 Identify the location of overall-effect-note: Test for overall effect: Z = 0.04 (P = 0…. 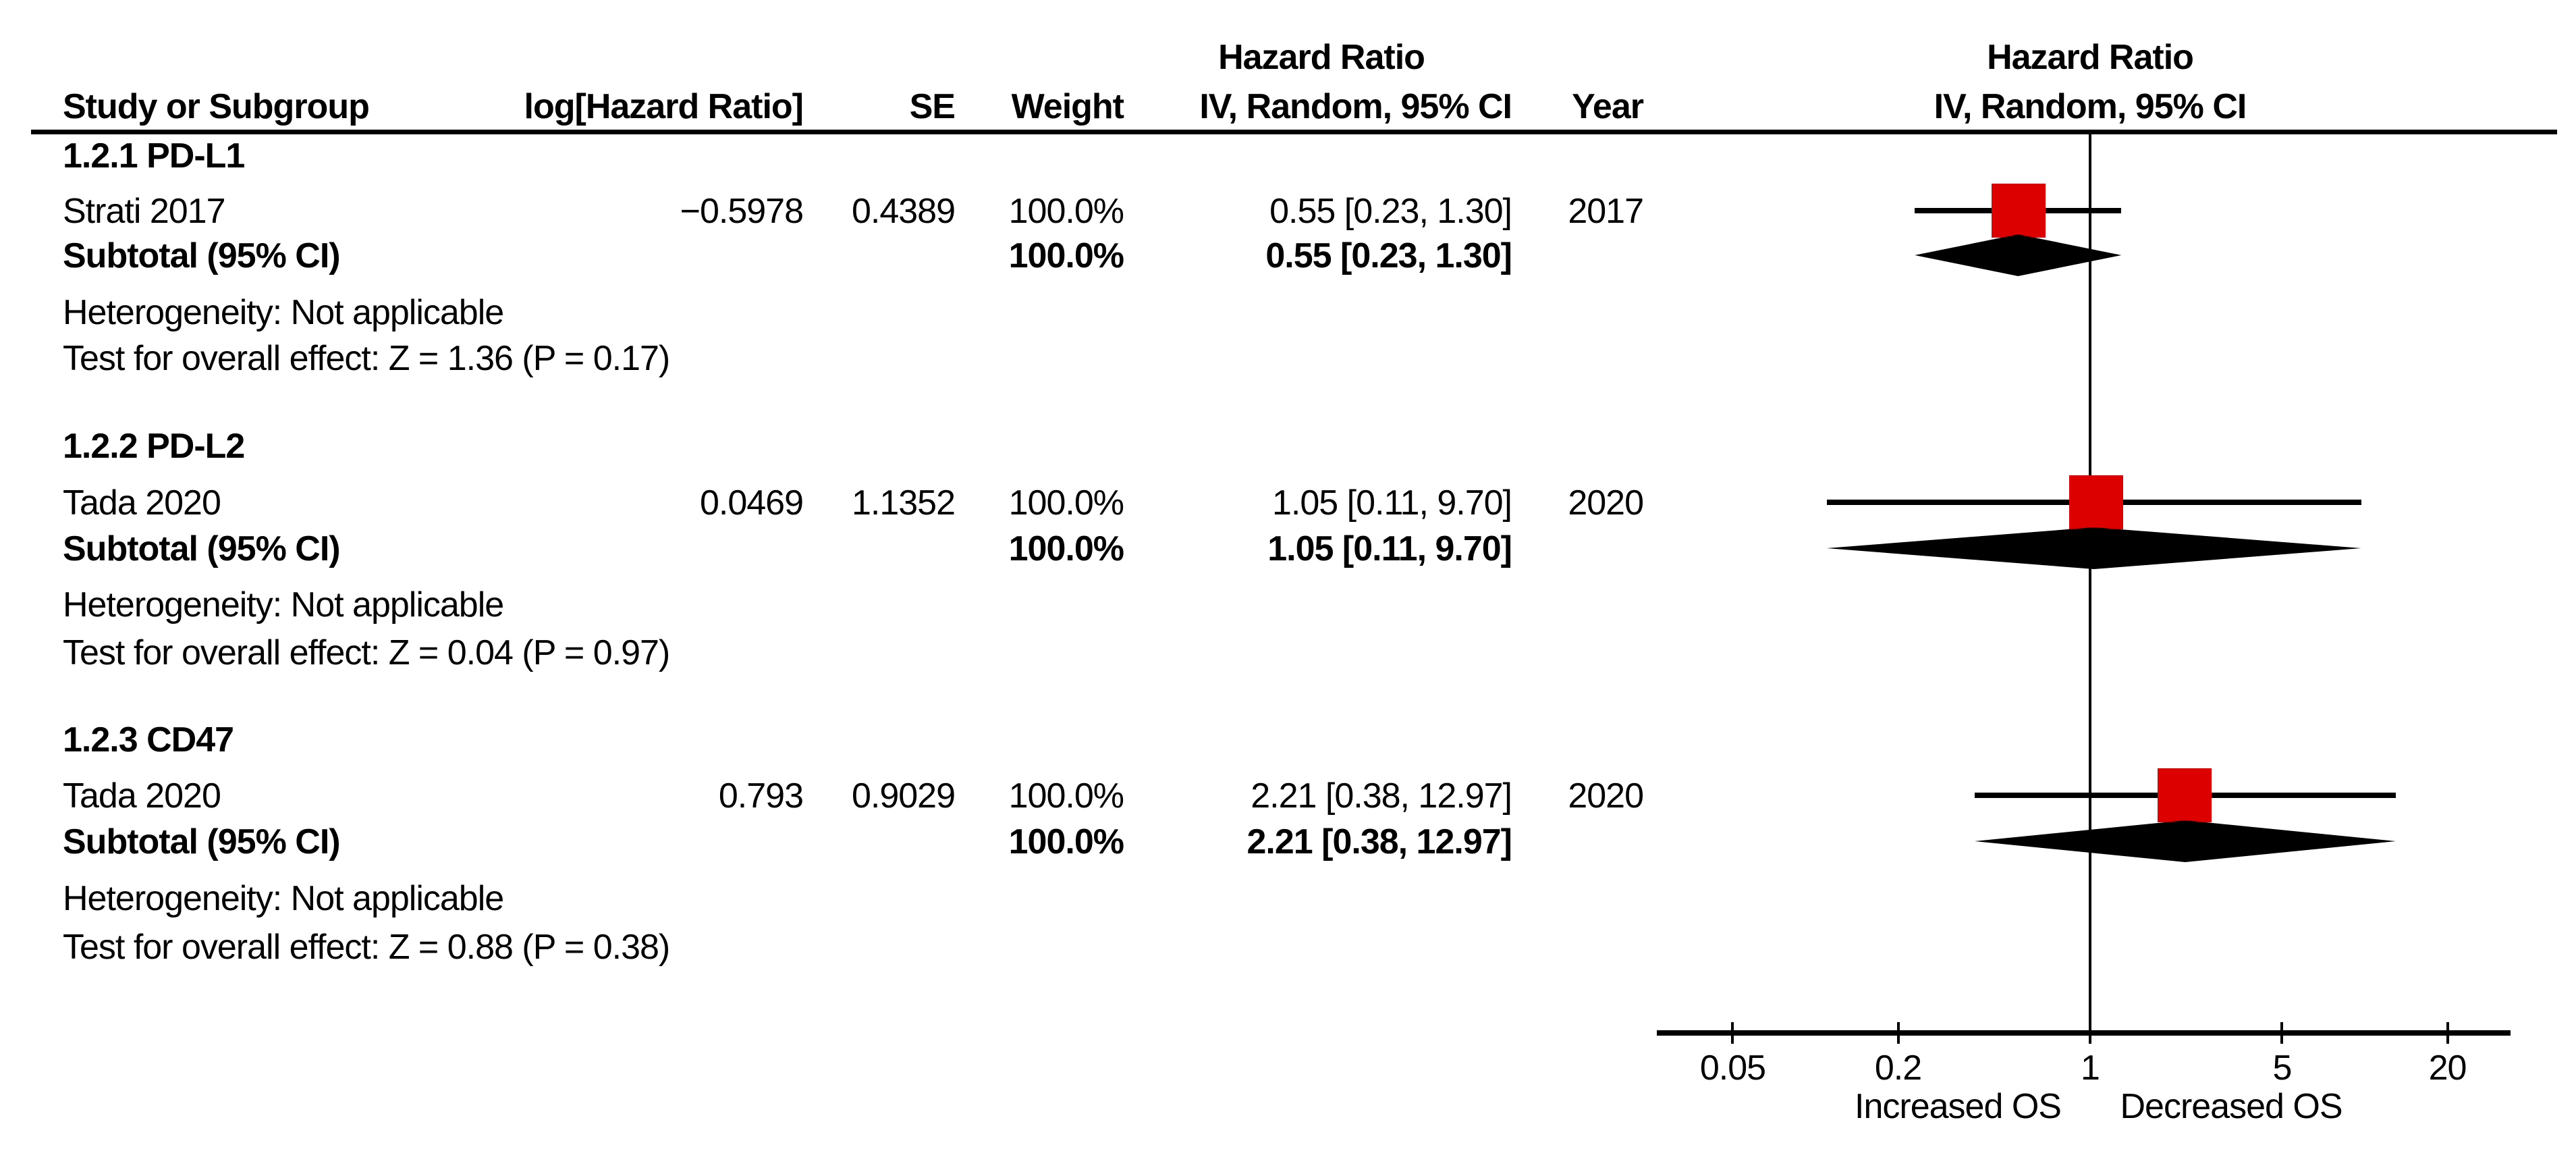
(366, 652).